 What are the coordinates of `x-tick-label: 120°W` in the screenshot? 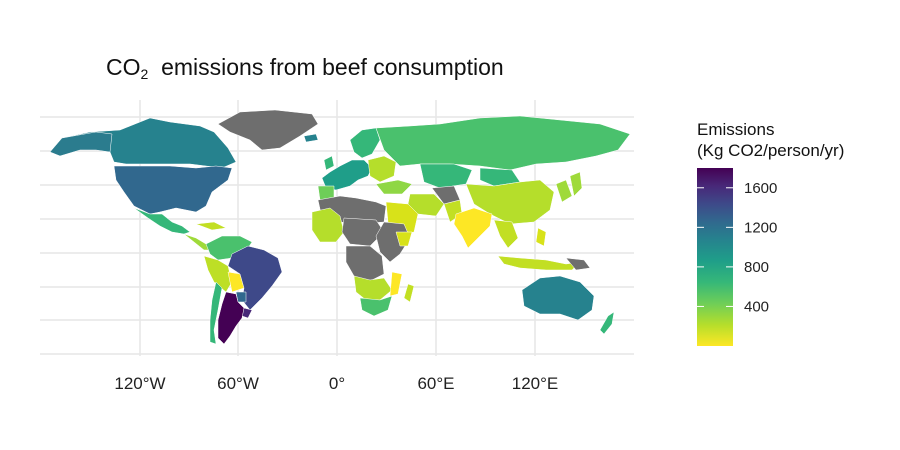 It's located at (139, 383).